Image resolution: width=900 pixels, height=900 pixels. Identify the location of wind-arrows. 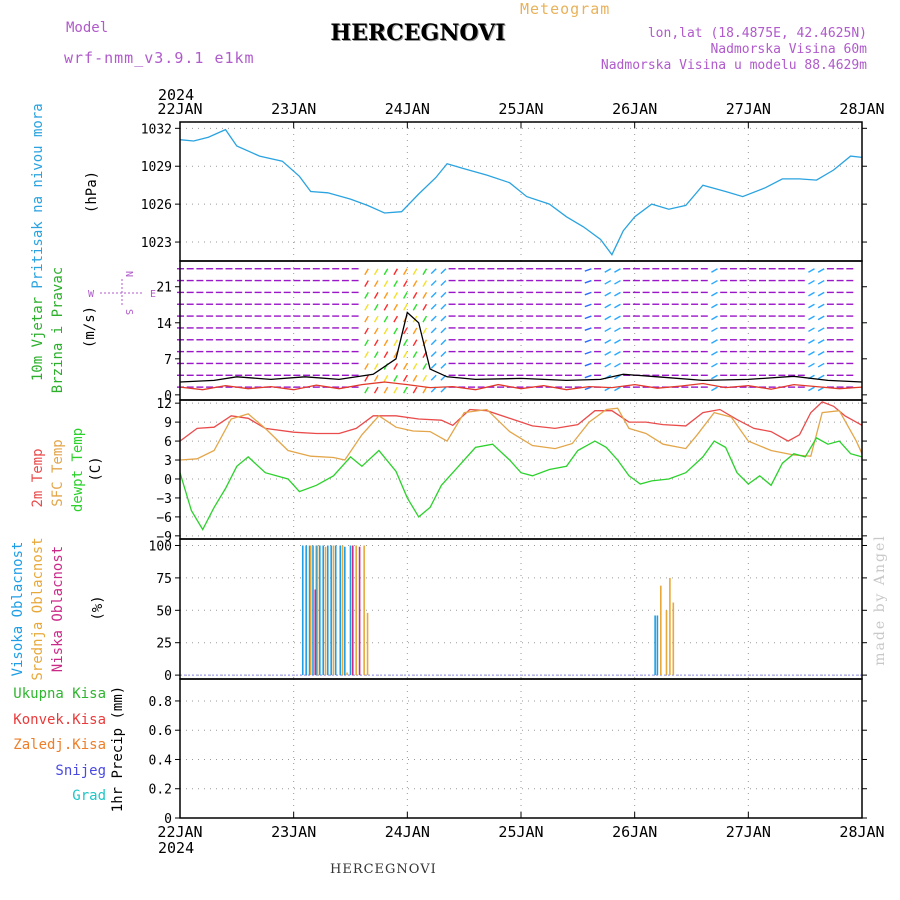
(515, 331).